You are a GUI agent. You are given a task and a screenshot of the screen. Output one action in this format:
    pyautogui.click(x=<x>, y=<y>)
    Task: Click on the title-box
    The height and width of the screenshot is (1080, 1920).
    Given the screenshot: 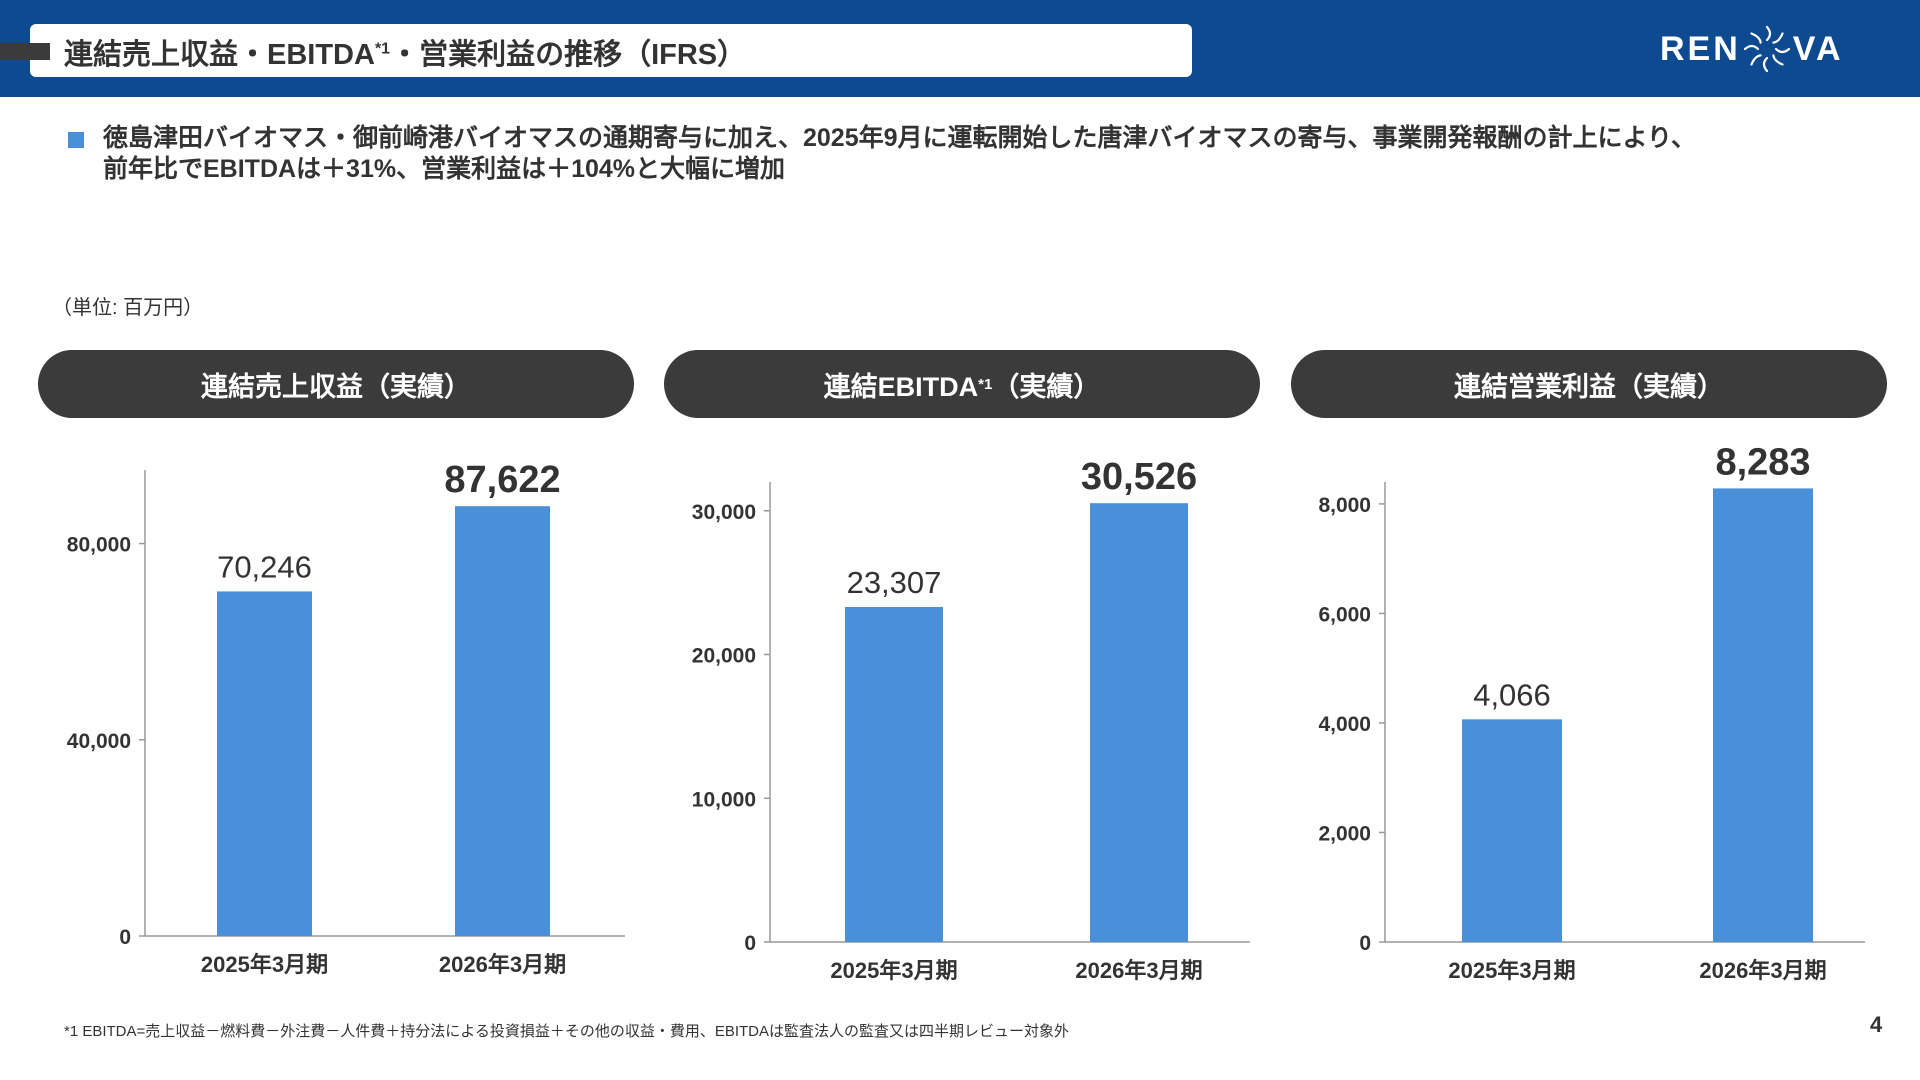 What is the action you would take?
    pyautogui.click(x=611, y=50)
    